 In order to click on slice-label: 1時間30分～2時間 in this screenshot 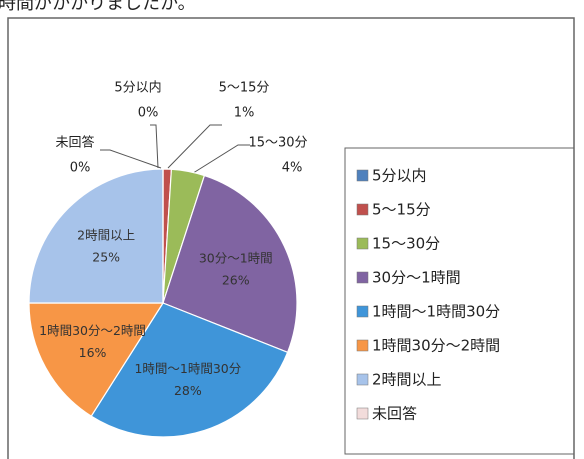, I will do `click(92, 330)`.